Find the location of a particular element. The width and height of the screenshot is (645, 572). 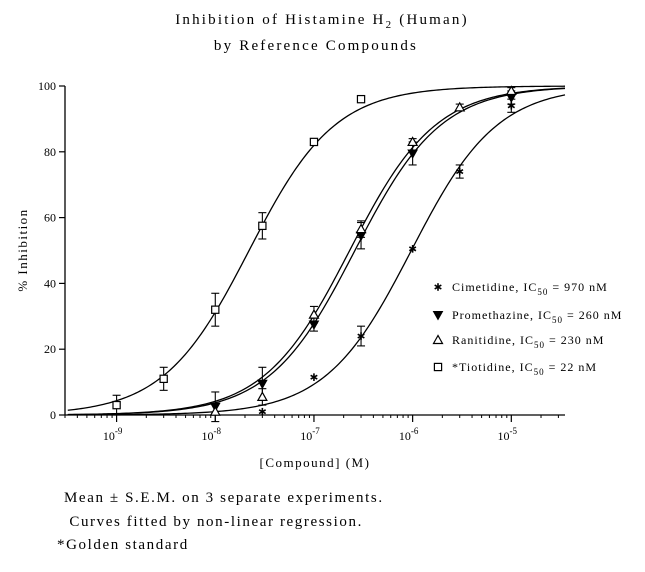

x-tick-exponent: -6 is located at coordinates (415, 431).